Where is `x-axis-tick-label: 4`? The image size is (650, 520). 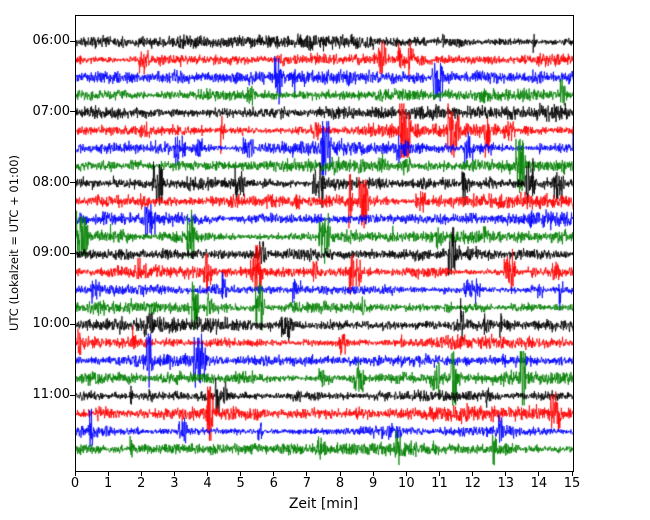
x-axis-tick-label: 4 is located at coordinates (207, 483).